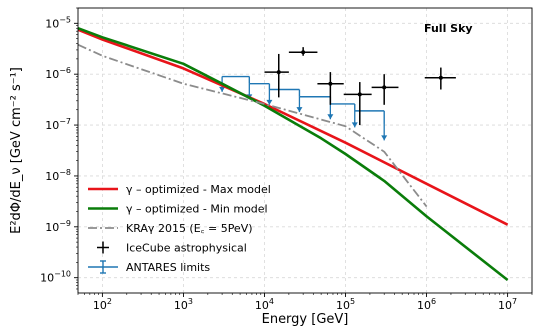 The image size is (538, 331). What do you see at coordinates (198, 189) in the screenshot?
I see `legend-label: γ – optimized - Max model` at bounding box center [198, 189].